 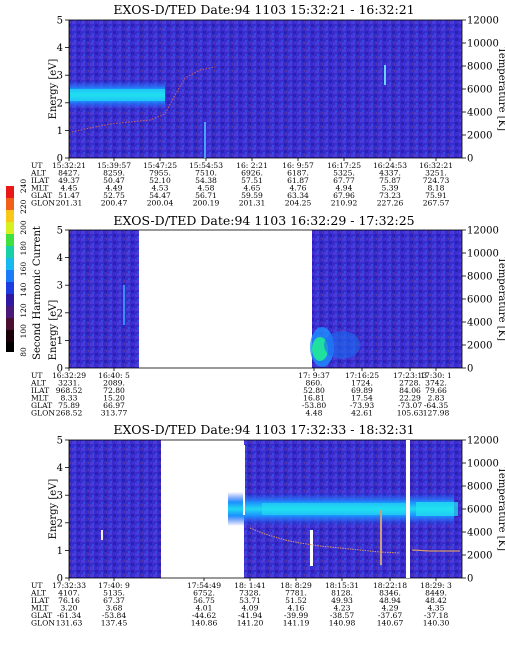 I want to click on orbit-value: 61.87, so click(x=298, y=180).